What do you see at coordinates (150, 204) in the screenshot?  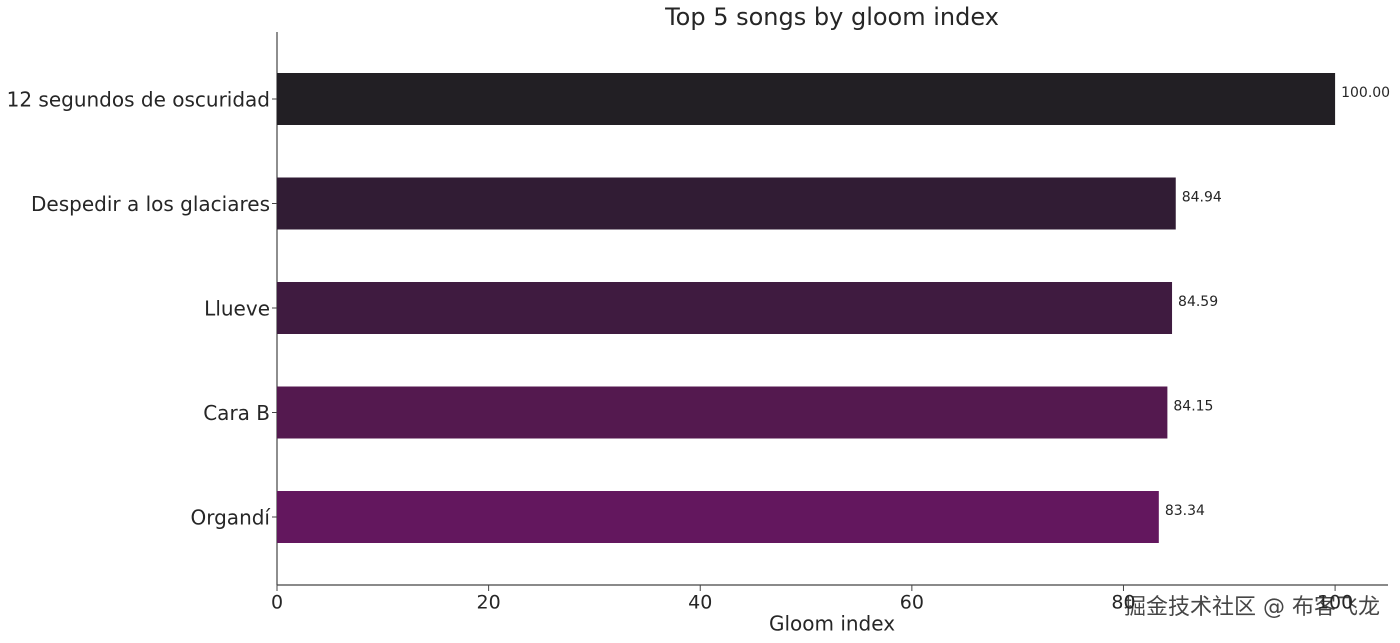 I see `y-tick-label: Despedir a los glaciares` at bounding box center [150, 204].